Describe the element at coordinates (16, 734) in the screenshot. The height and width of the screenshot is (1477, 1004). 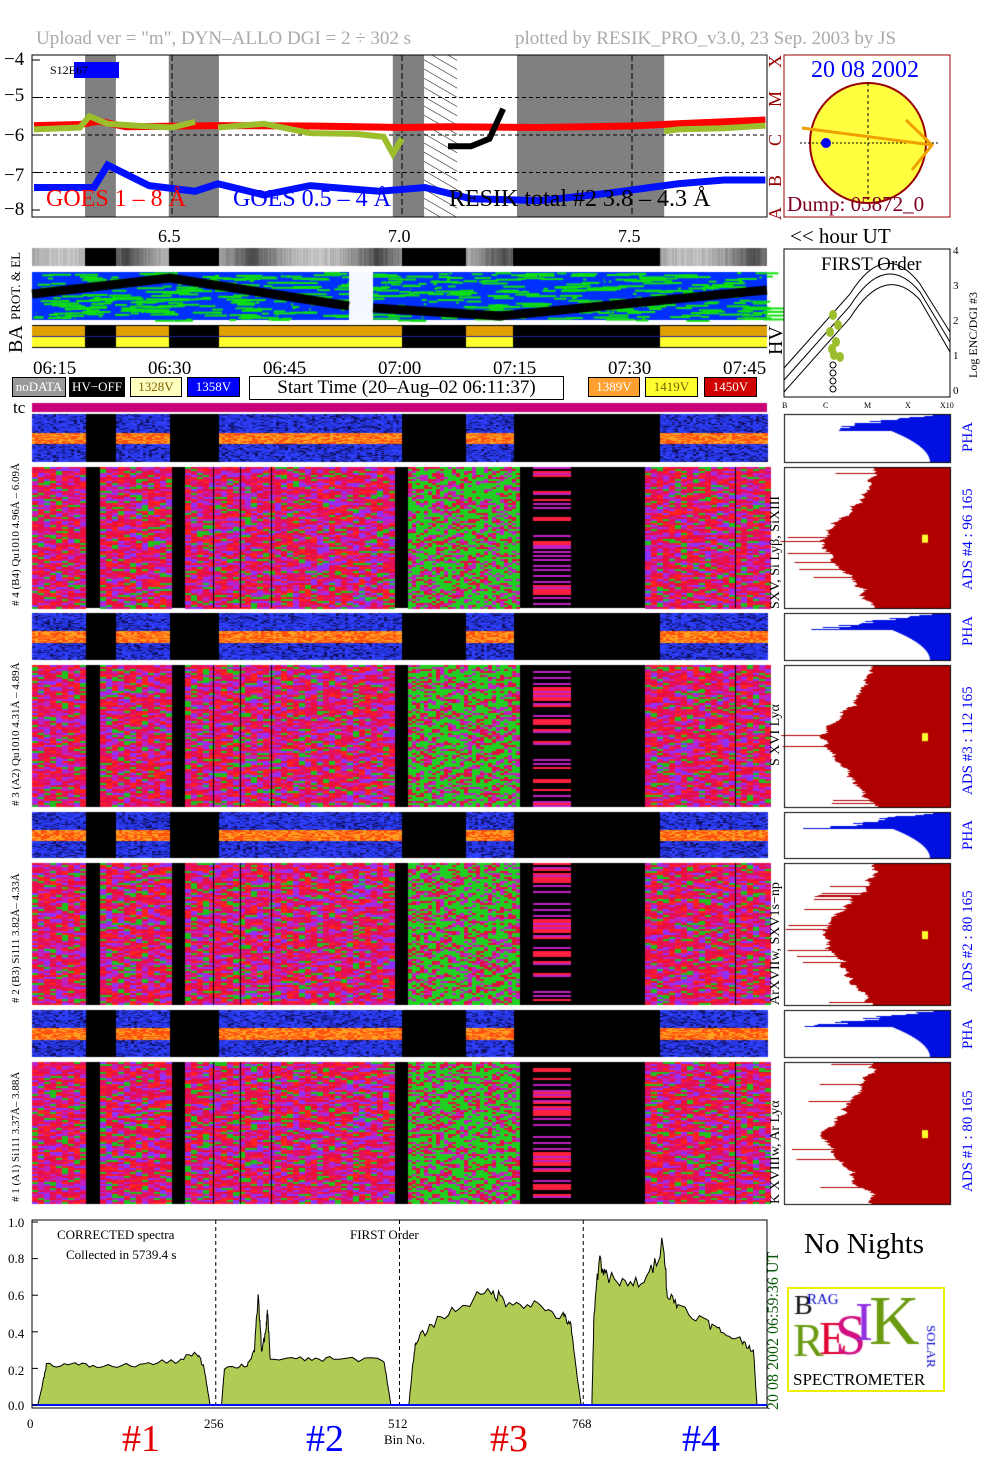
I see `channel-3-label: # 3 (A2) Qu1010 4.31Å – 4.89Å` at that location.